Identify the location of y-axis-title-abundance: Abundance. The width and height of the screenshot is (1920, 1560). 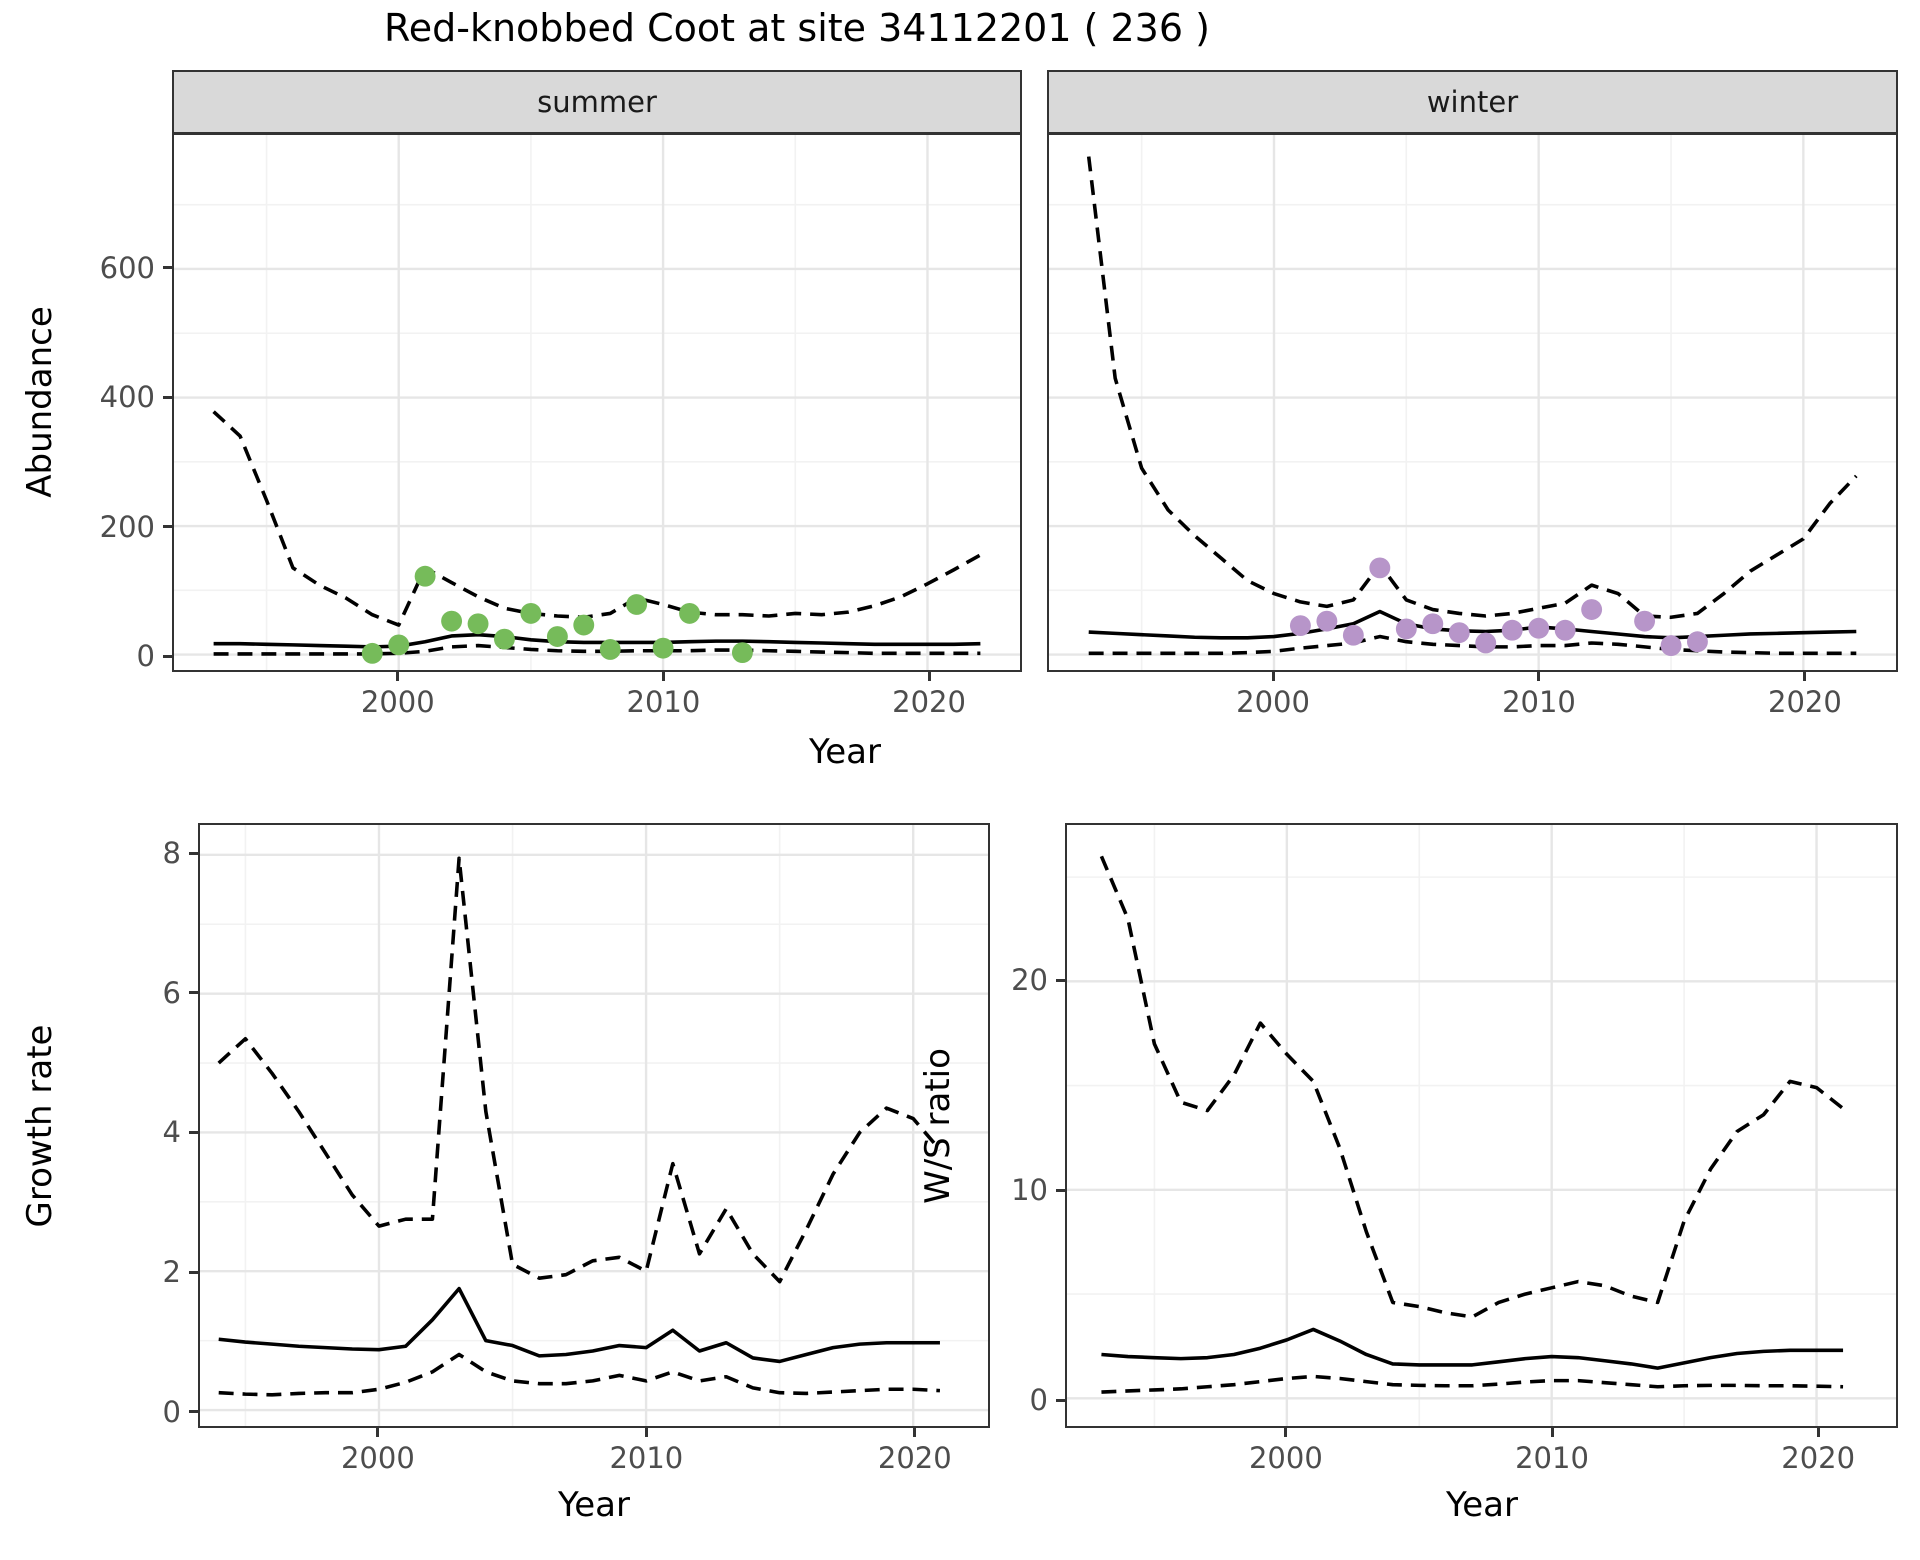
(40, 402).